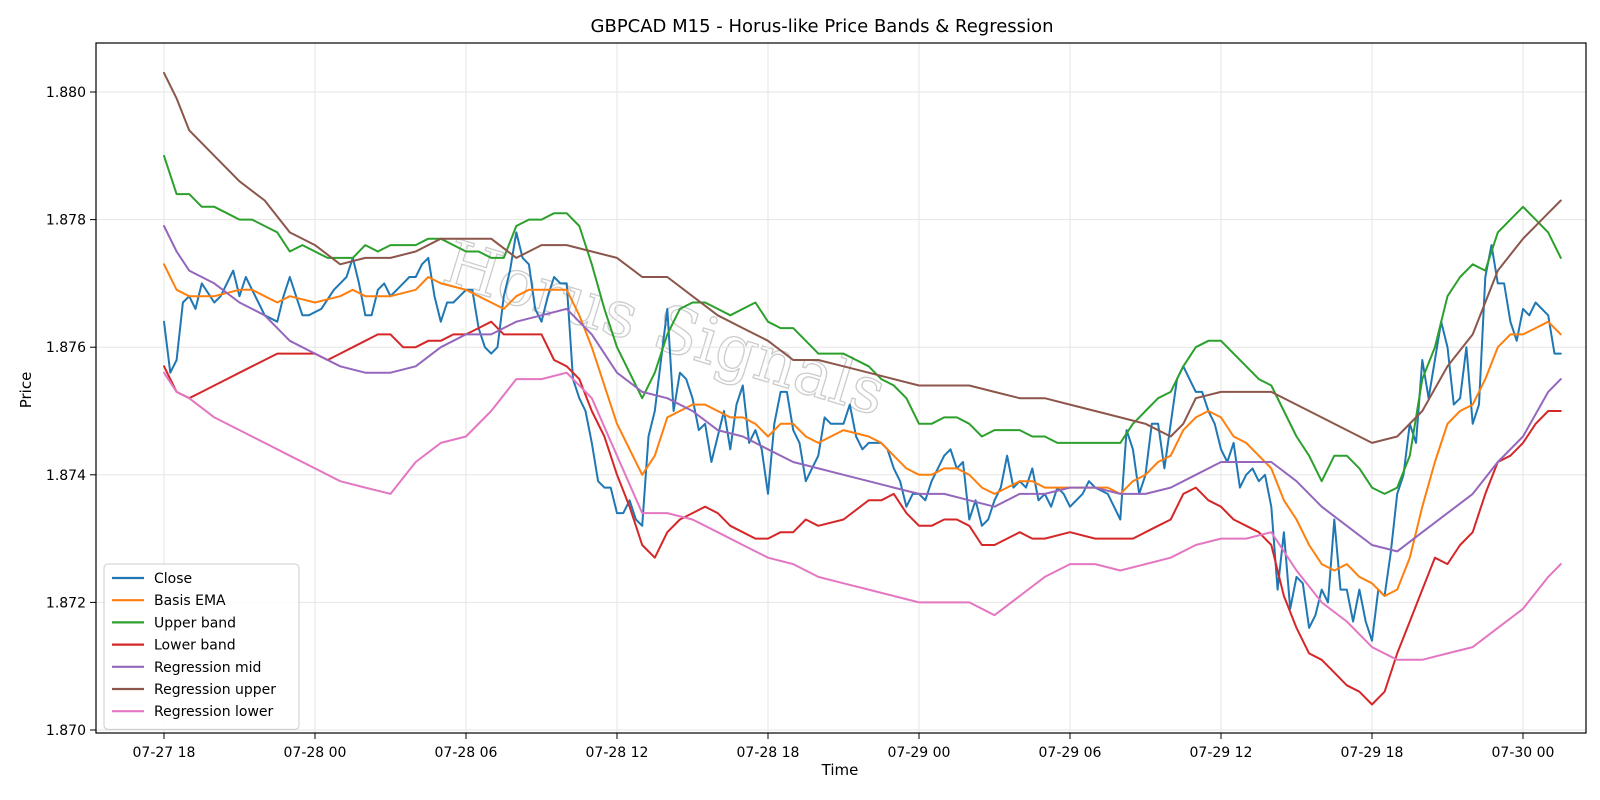 The height and width of the screenshot is (800, 1600). What do you see at coordinates (66, 731) in the screenshot?
I see `y-tick-label: 1.870` at bounding box center [66, 731].